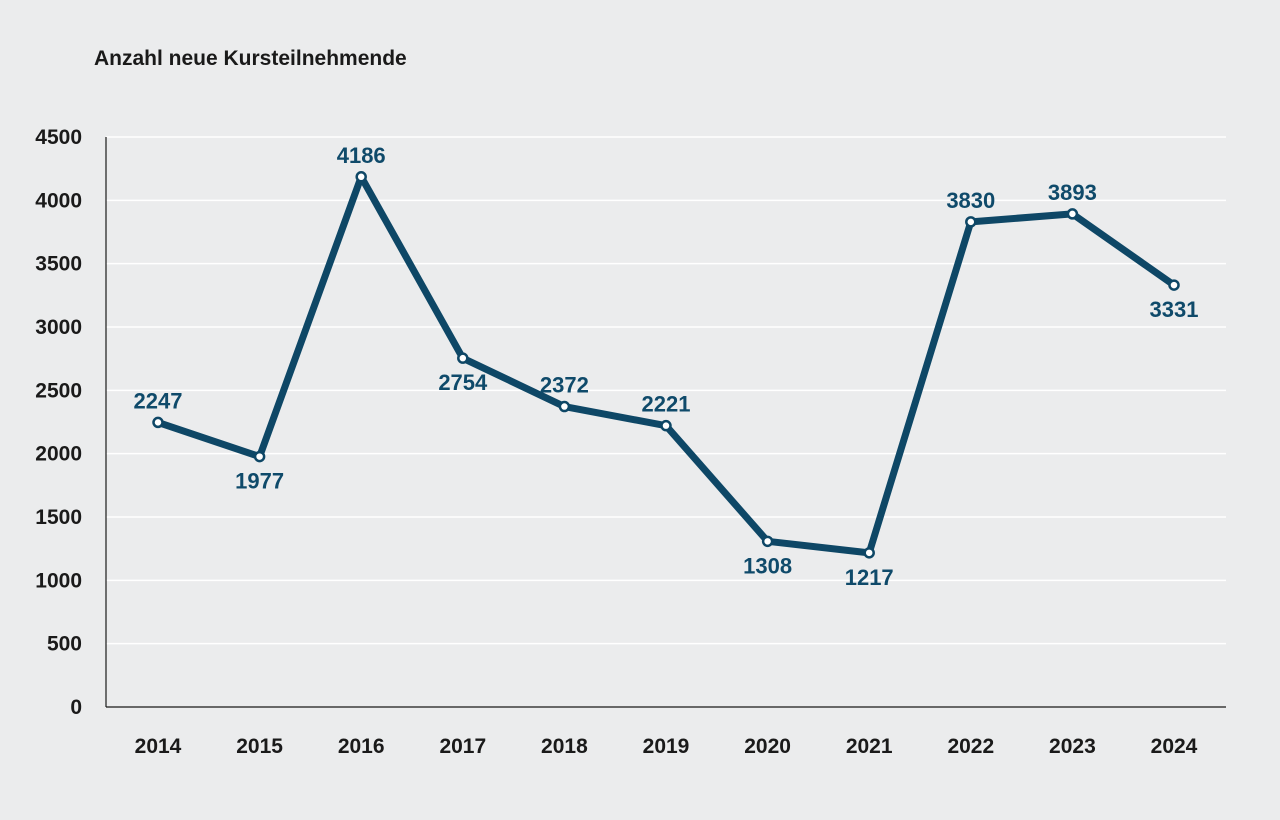 The width and height of the screenshot is (1280, 820). Describe the element at coordinates (64, 644) in the screenshot. I see `y-tick-label: 500` at that location.